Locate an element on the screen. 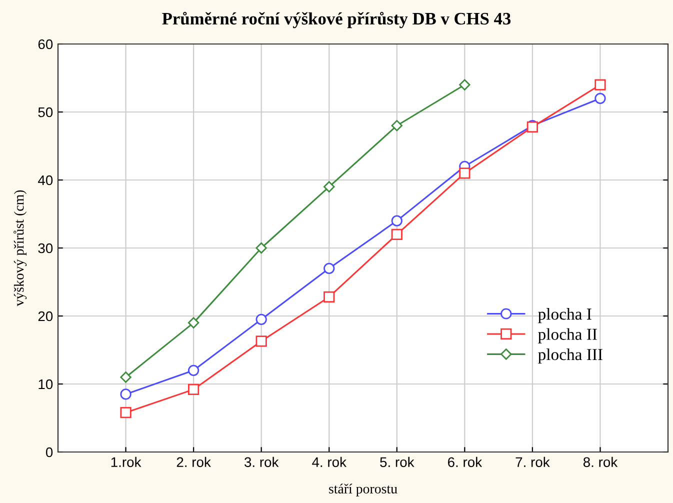  x-tick-label: 2. rok is located at coordinates (193, 462).